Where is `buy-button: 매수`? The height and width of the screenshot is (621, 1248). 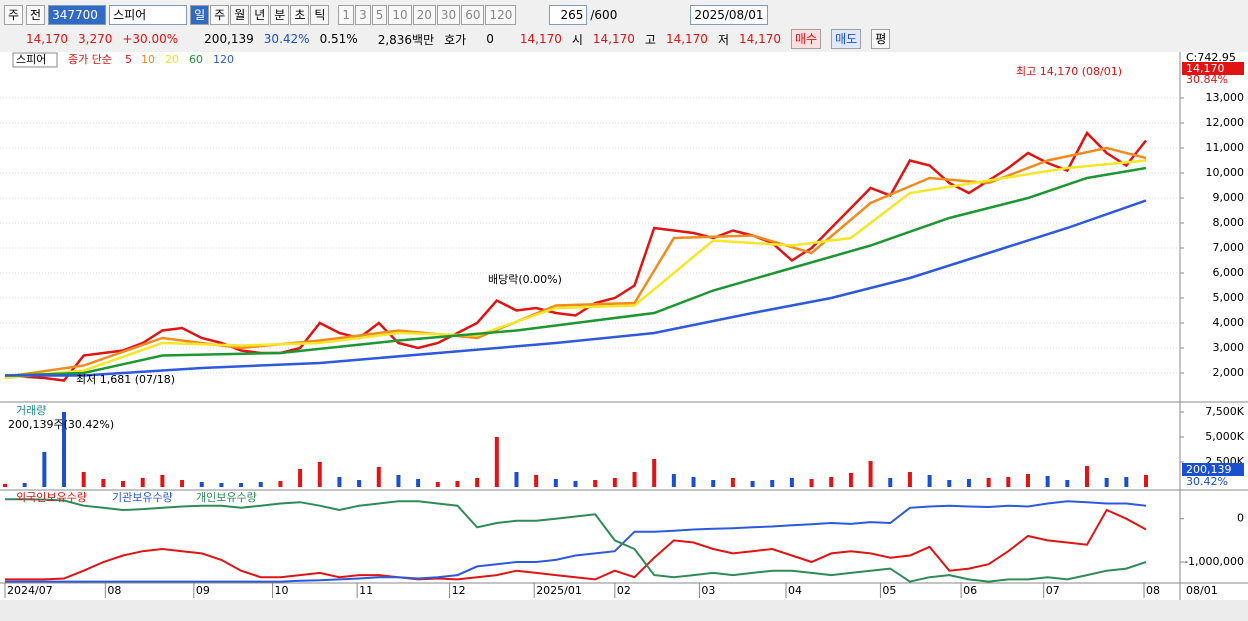
buy-button: 매수 is located at coordinates (806, 39).